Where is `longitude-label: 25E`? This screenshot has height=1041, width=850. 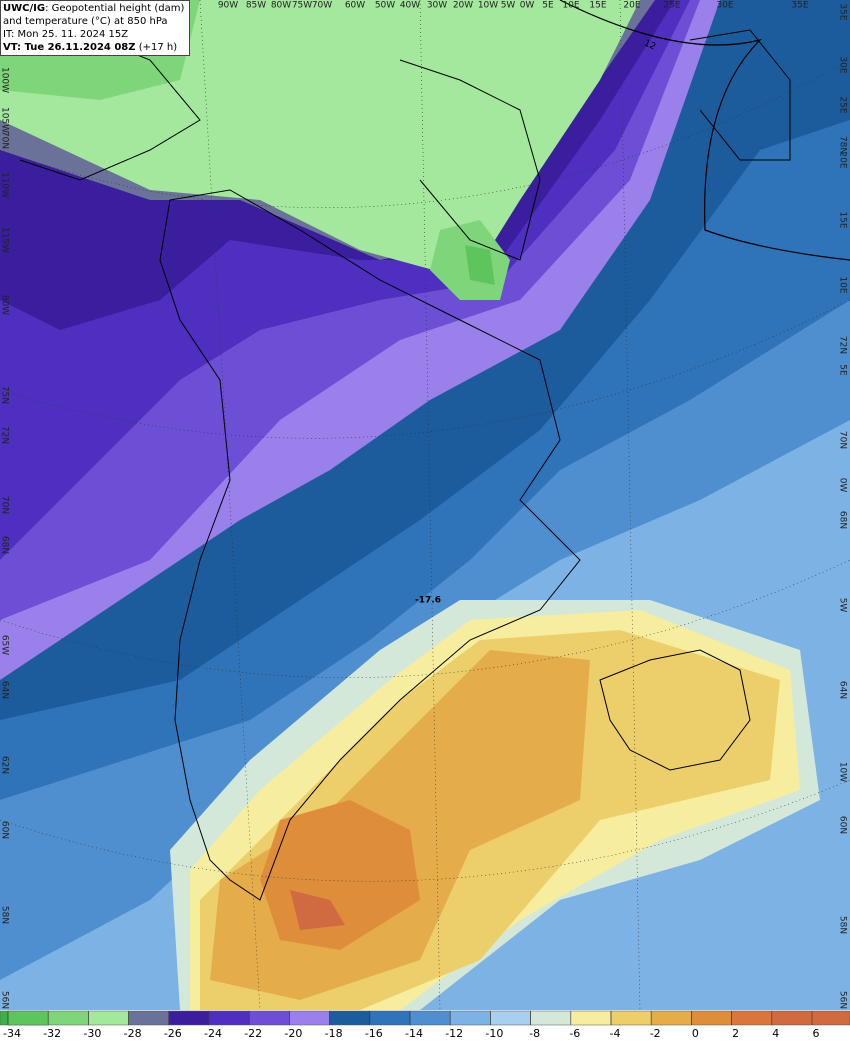
longitude-label: 25E is located at coordinates (671, 6).